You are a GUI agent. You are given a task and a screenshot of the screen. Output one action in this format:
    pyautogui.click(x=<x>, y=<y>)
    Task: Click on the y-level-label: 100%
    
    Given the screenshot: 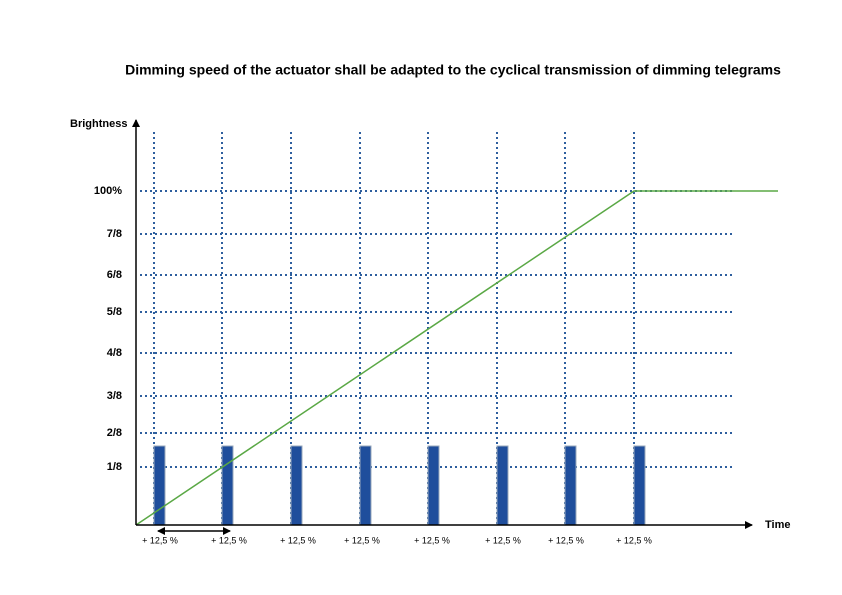 What is the action you would take?
    pyautogui.click(x=108, y=191)
    